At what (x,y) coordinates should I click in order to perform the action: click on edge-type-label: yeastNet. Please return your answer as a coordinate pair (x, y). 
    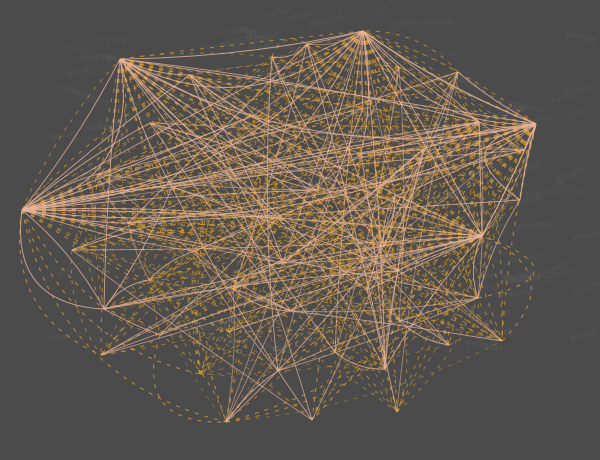
    Looking at the image, I should click on (585, 287).